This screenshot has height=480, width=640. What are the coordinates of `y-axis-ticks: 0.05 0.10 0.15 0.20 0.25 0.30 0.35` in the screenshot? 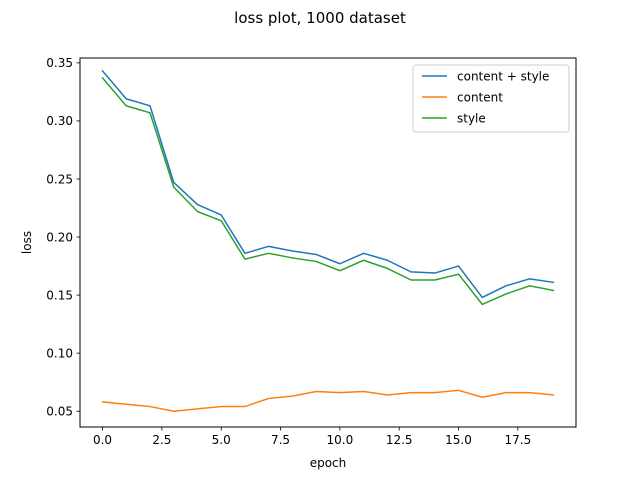 It's located at (63, 237).